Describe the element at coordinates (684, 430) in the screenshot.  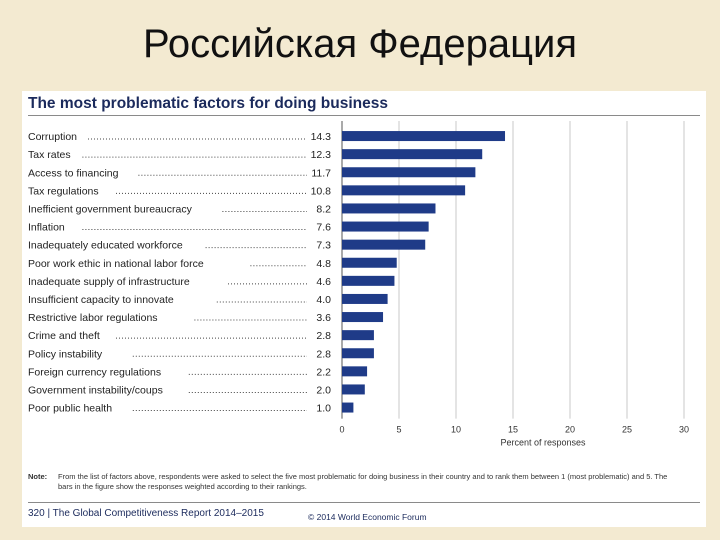
I see `x-tick-label: 30` at that location.